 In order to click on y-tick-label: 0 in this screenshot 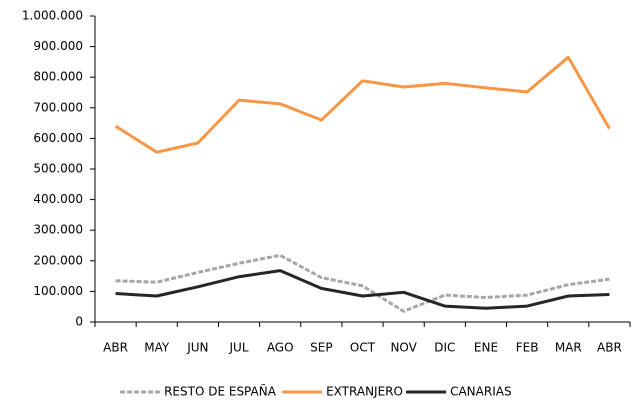, I will do `click(79, 322)`.